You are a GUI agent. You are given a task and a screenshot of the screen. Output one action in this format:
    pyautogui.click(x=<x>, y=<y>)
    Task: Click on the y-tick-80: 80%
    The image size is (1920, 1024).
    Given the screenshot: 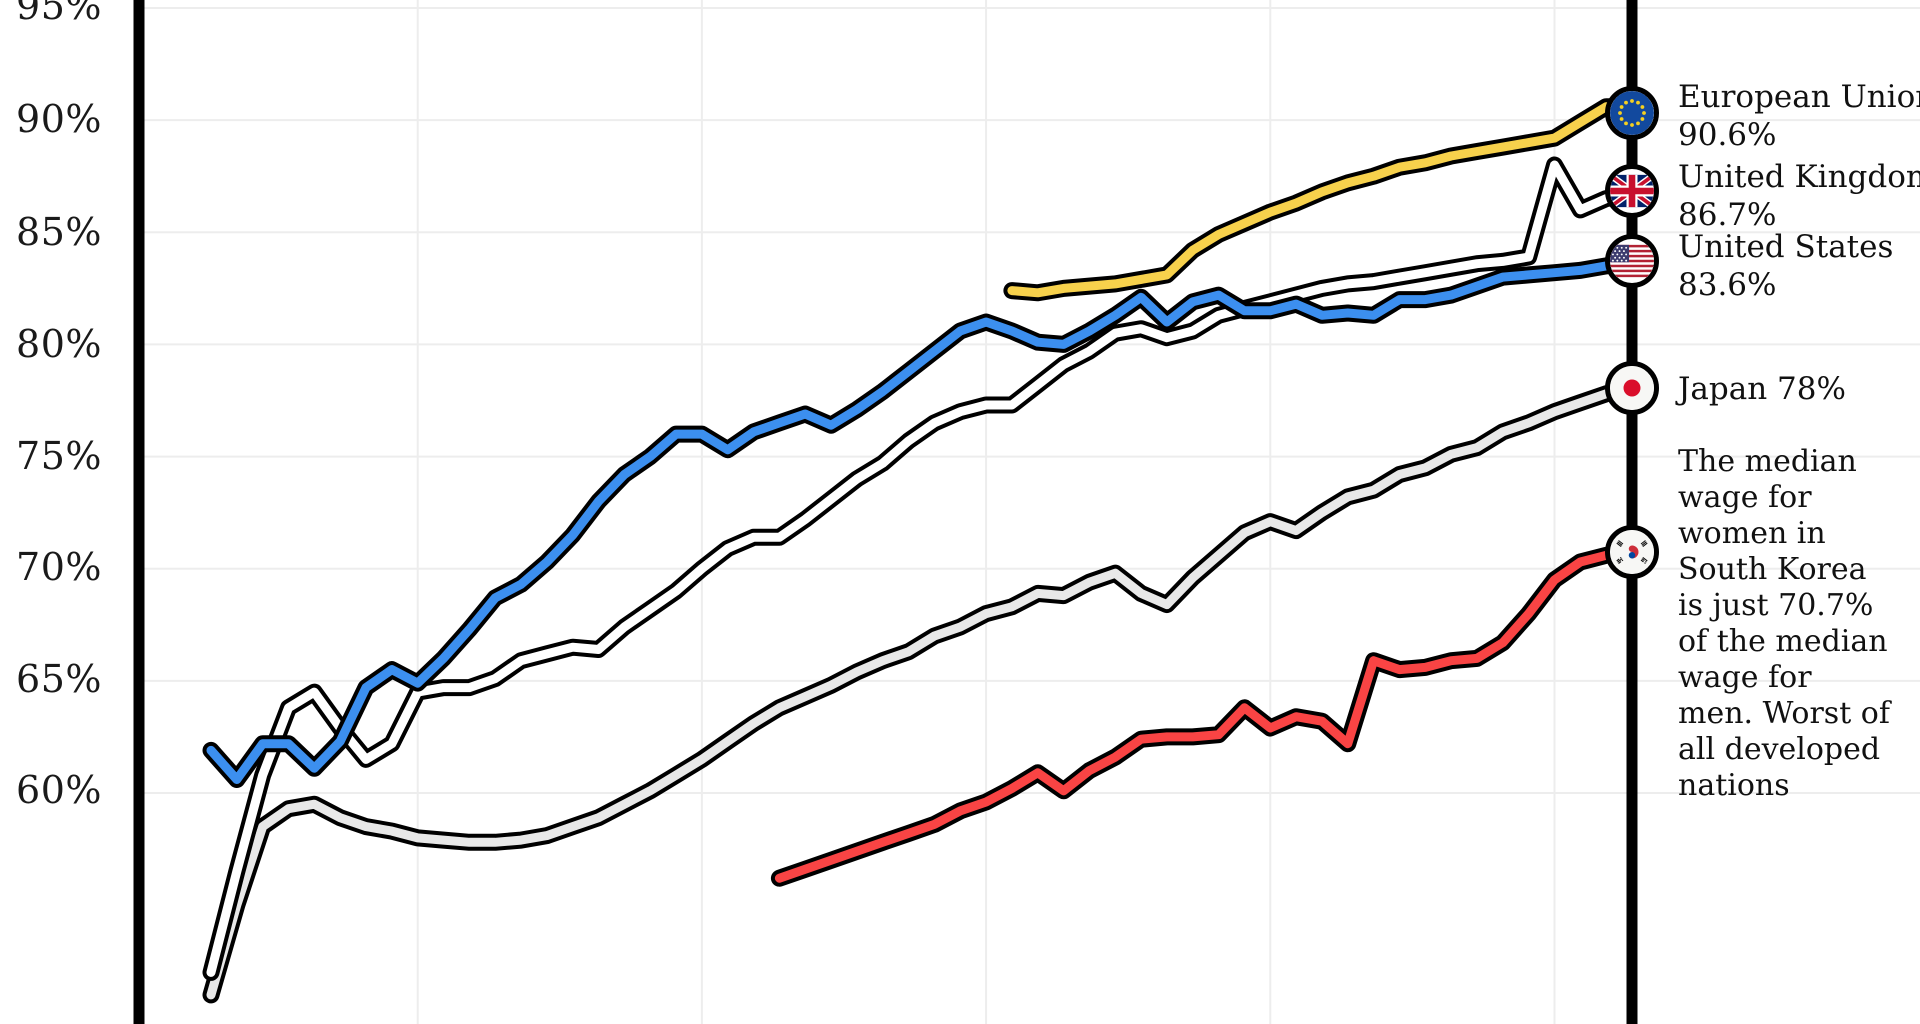 What is the action you would take?
    pyautogui.click(x=59, y=344)
    